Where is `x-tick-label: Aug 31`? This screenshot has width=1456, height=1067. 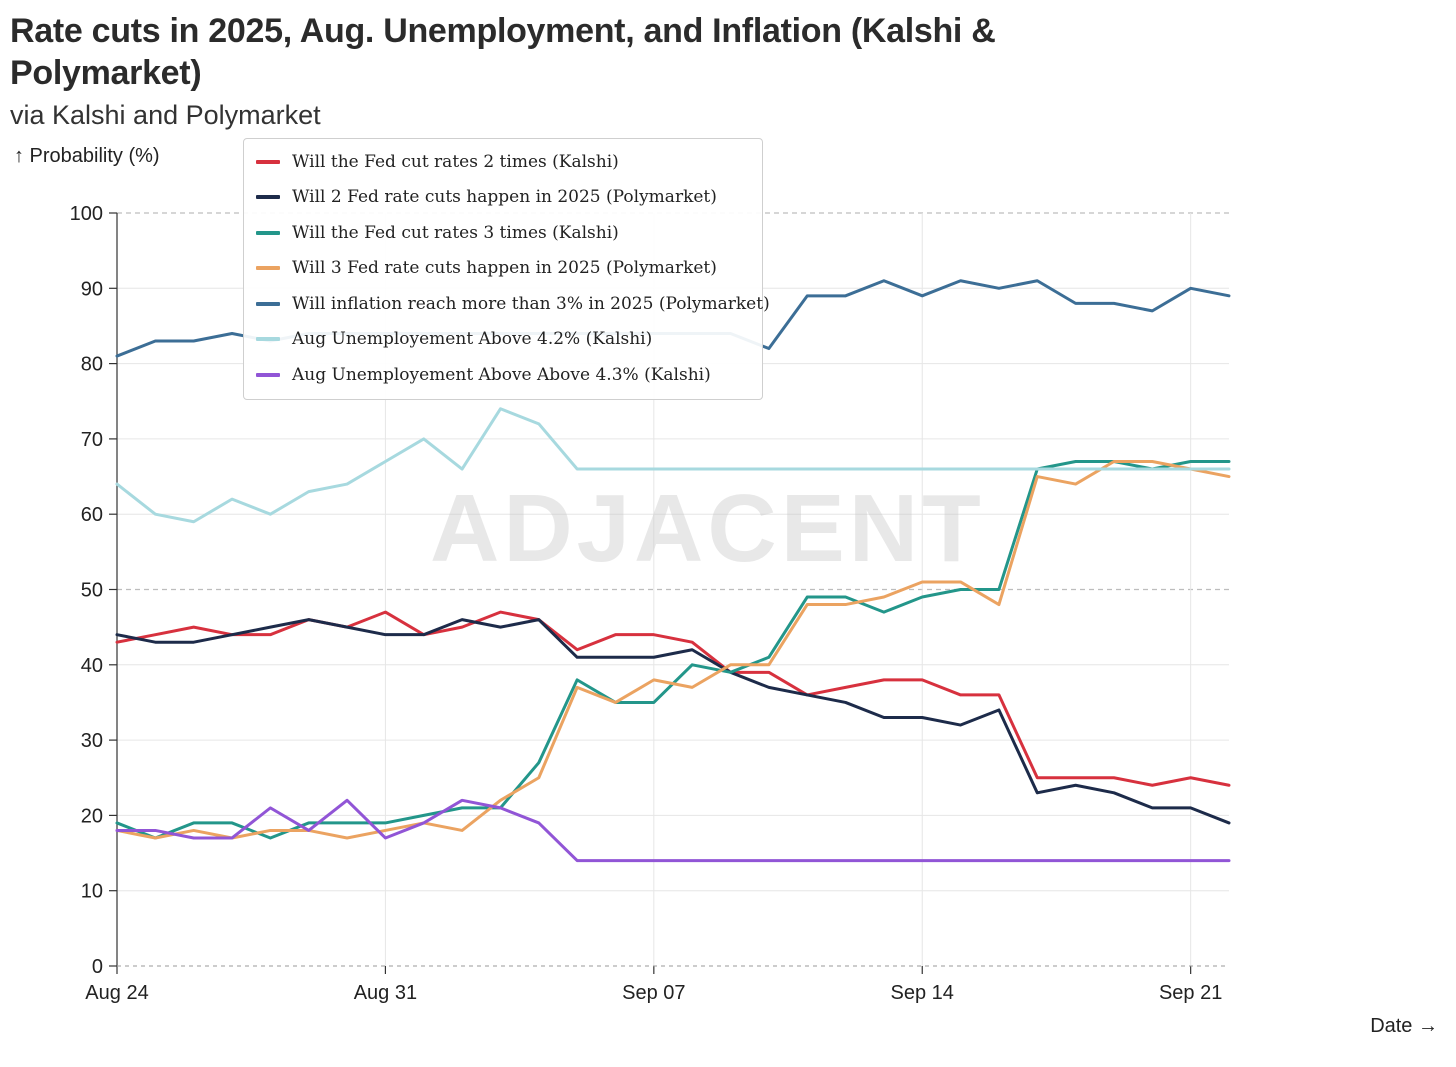 x-tick-label: Aug 31 is located at coordinates (385, 993).